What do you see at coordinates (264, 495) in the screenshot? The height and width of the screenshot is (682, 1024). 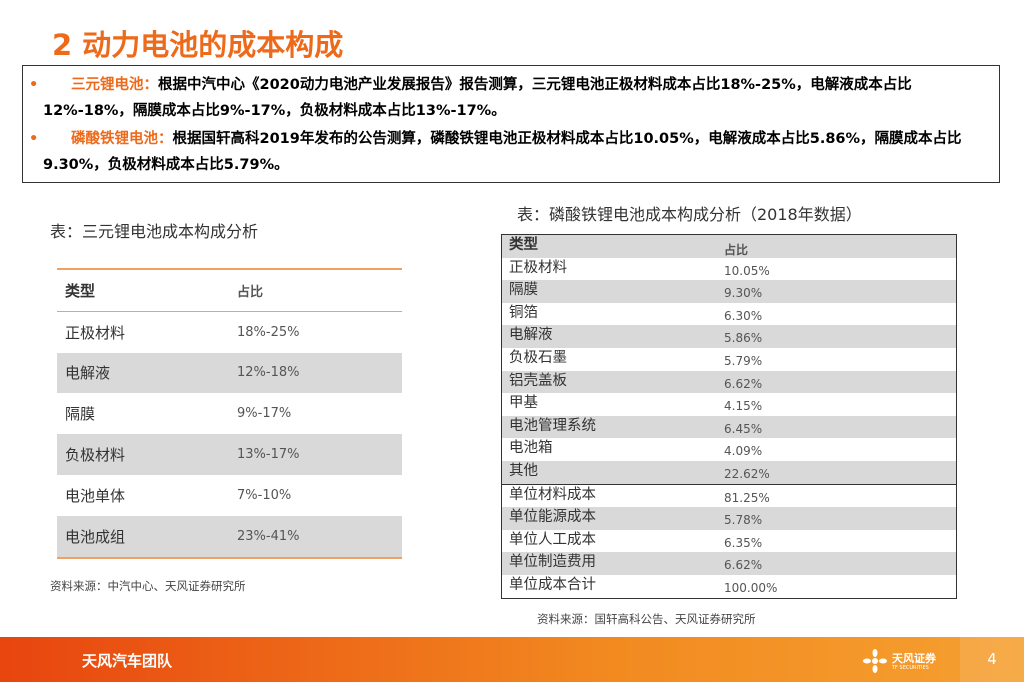 I see `cell: 7%-10%` at bounding box center [264, 495].